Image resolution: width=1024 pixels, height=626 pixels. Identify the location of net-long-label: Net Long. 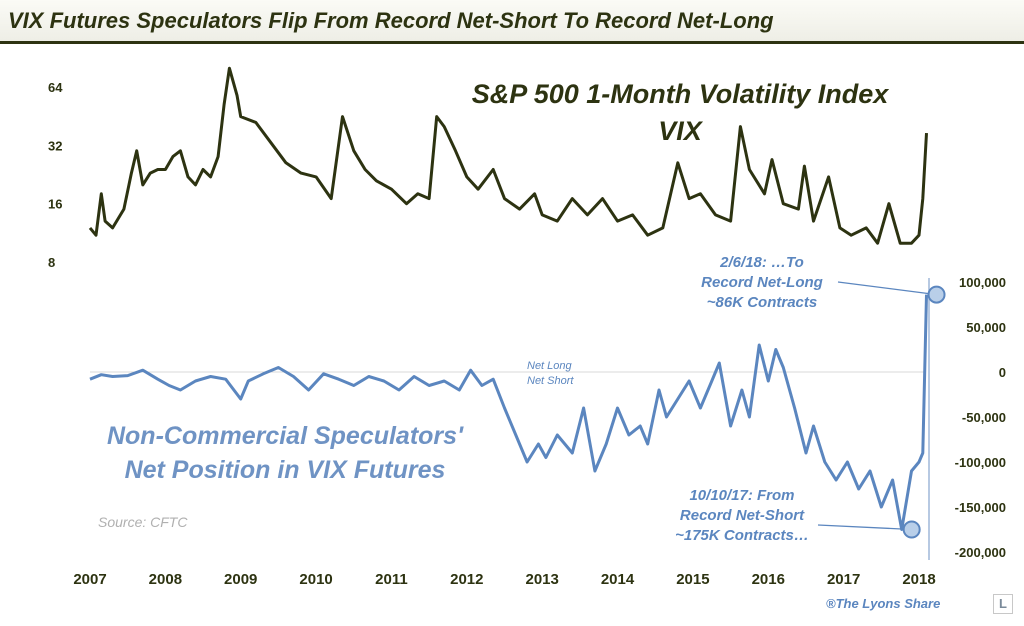
(550, 366).